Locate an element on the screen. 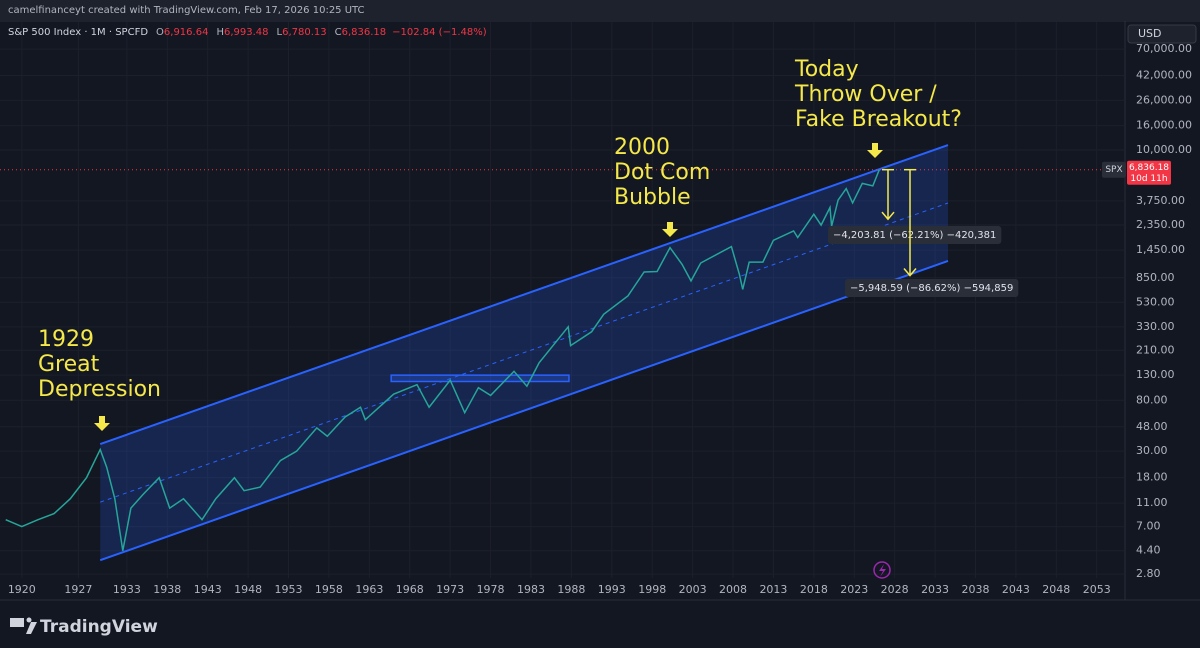 Image resolution: width=1200 pixels, height=648 pixels. ohlc-value: 6,836.18 is located at coordinates (364, 32).